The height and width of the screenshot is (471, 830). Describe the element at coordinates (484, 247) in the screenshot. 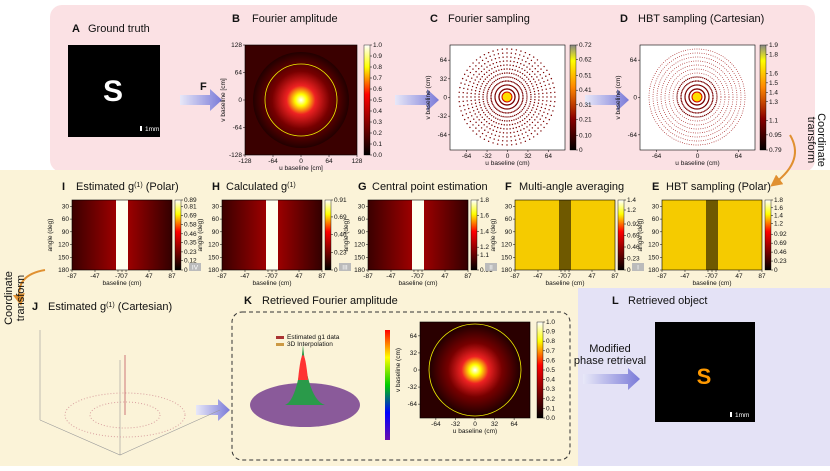

I see `colorbar-label: 1.2` at that location.